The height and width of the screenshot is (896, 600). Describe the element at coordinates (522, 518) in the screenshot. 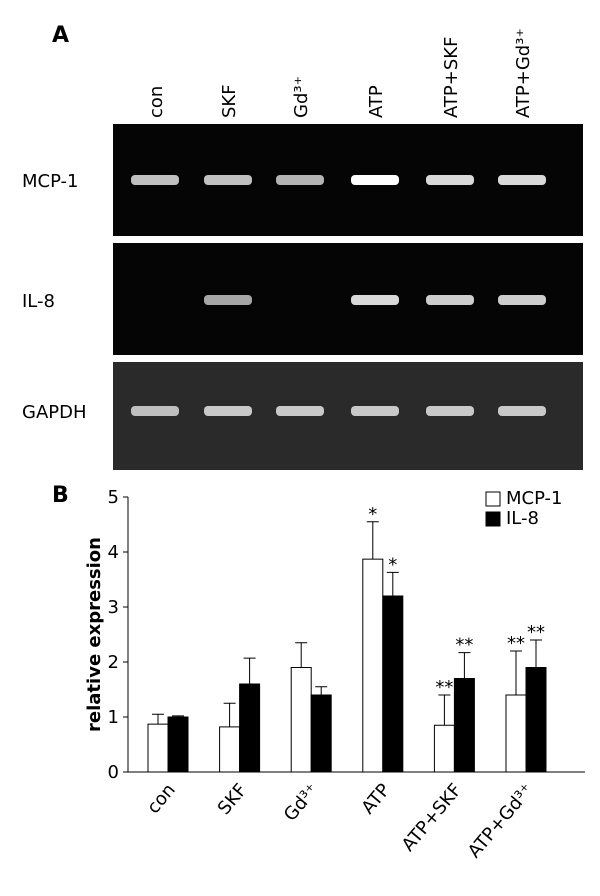

I see `legend-label: IL-8` at that location.